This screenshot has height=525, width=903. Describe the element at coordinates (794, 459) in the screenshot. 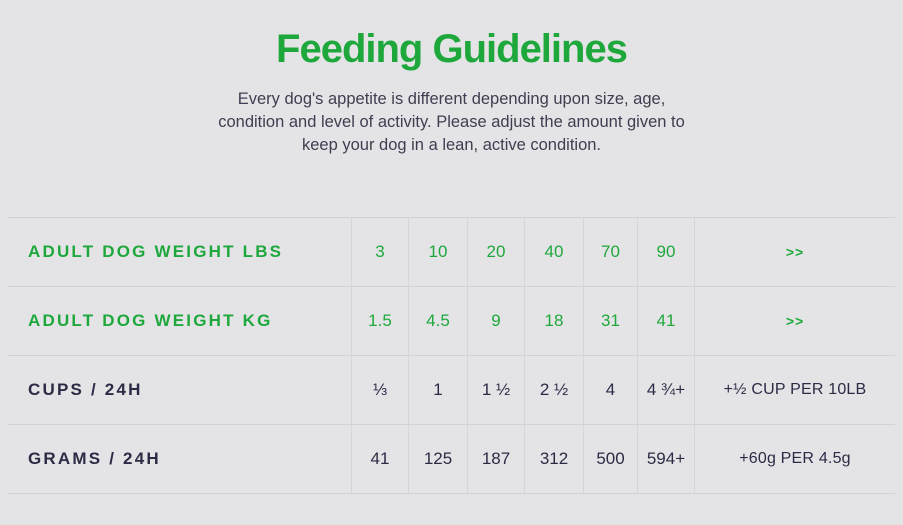

I see `cell-extra-note: +60g PER 4.5g` at that location.